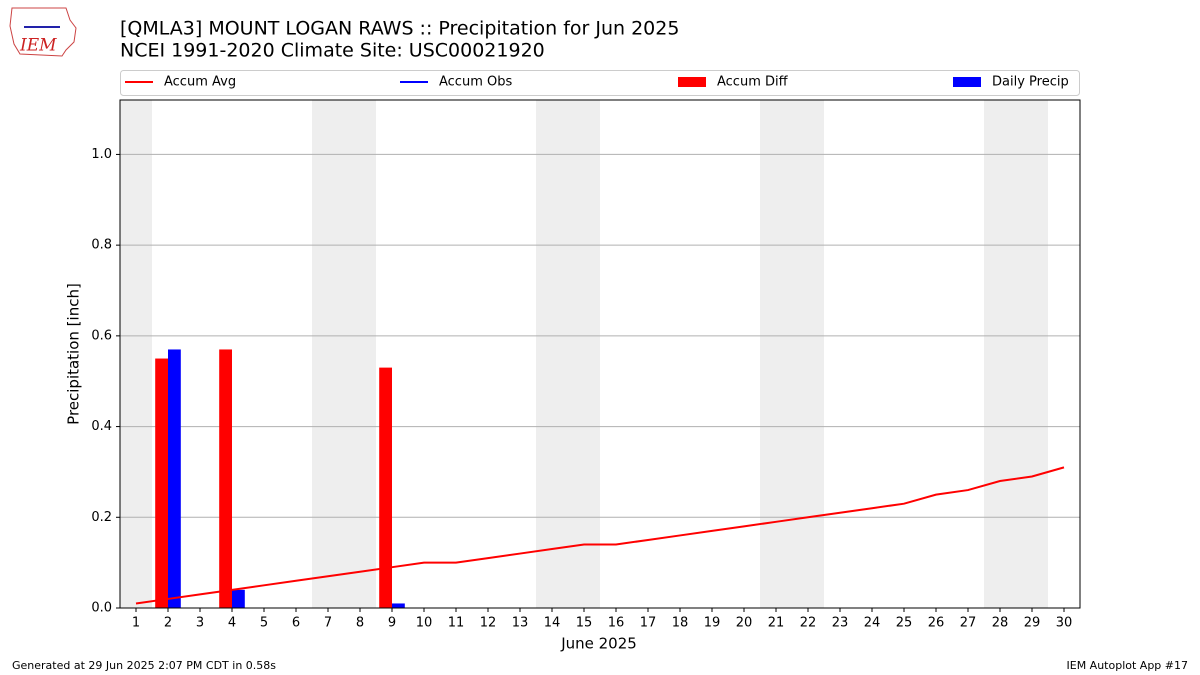 This screenshot has width=1200, height=675. I want to click on y-tick-label: 0.8, so click(101, 245).